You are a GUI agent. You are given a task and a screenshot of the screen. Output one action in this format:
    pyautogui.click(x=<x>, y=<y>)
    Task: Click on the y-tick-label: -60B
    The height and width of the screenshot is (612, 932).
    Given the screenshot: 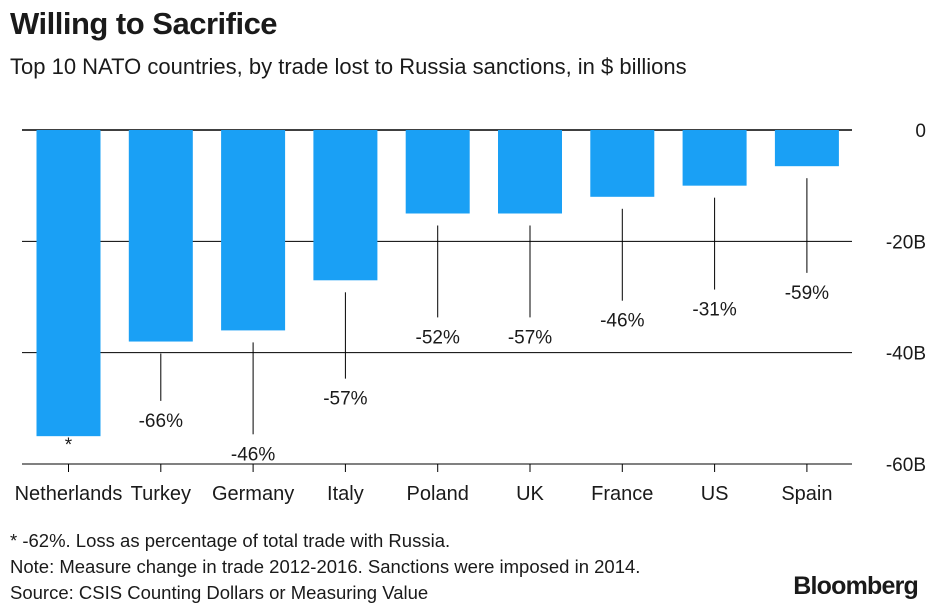 What is the action you would take?
    pyautogui.click(x=906, y=465)
    